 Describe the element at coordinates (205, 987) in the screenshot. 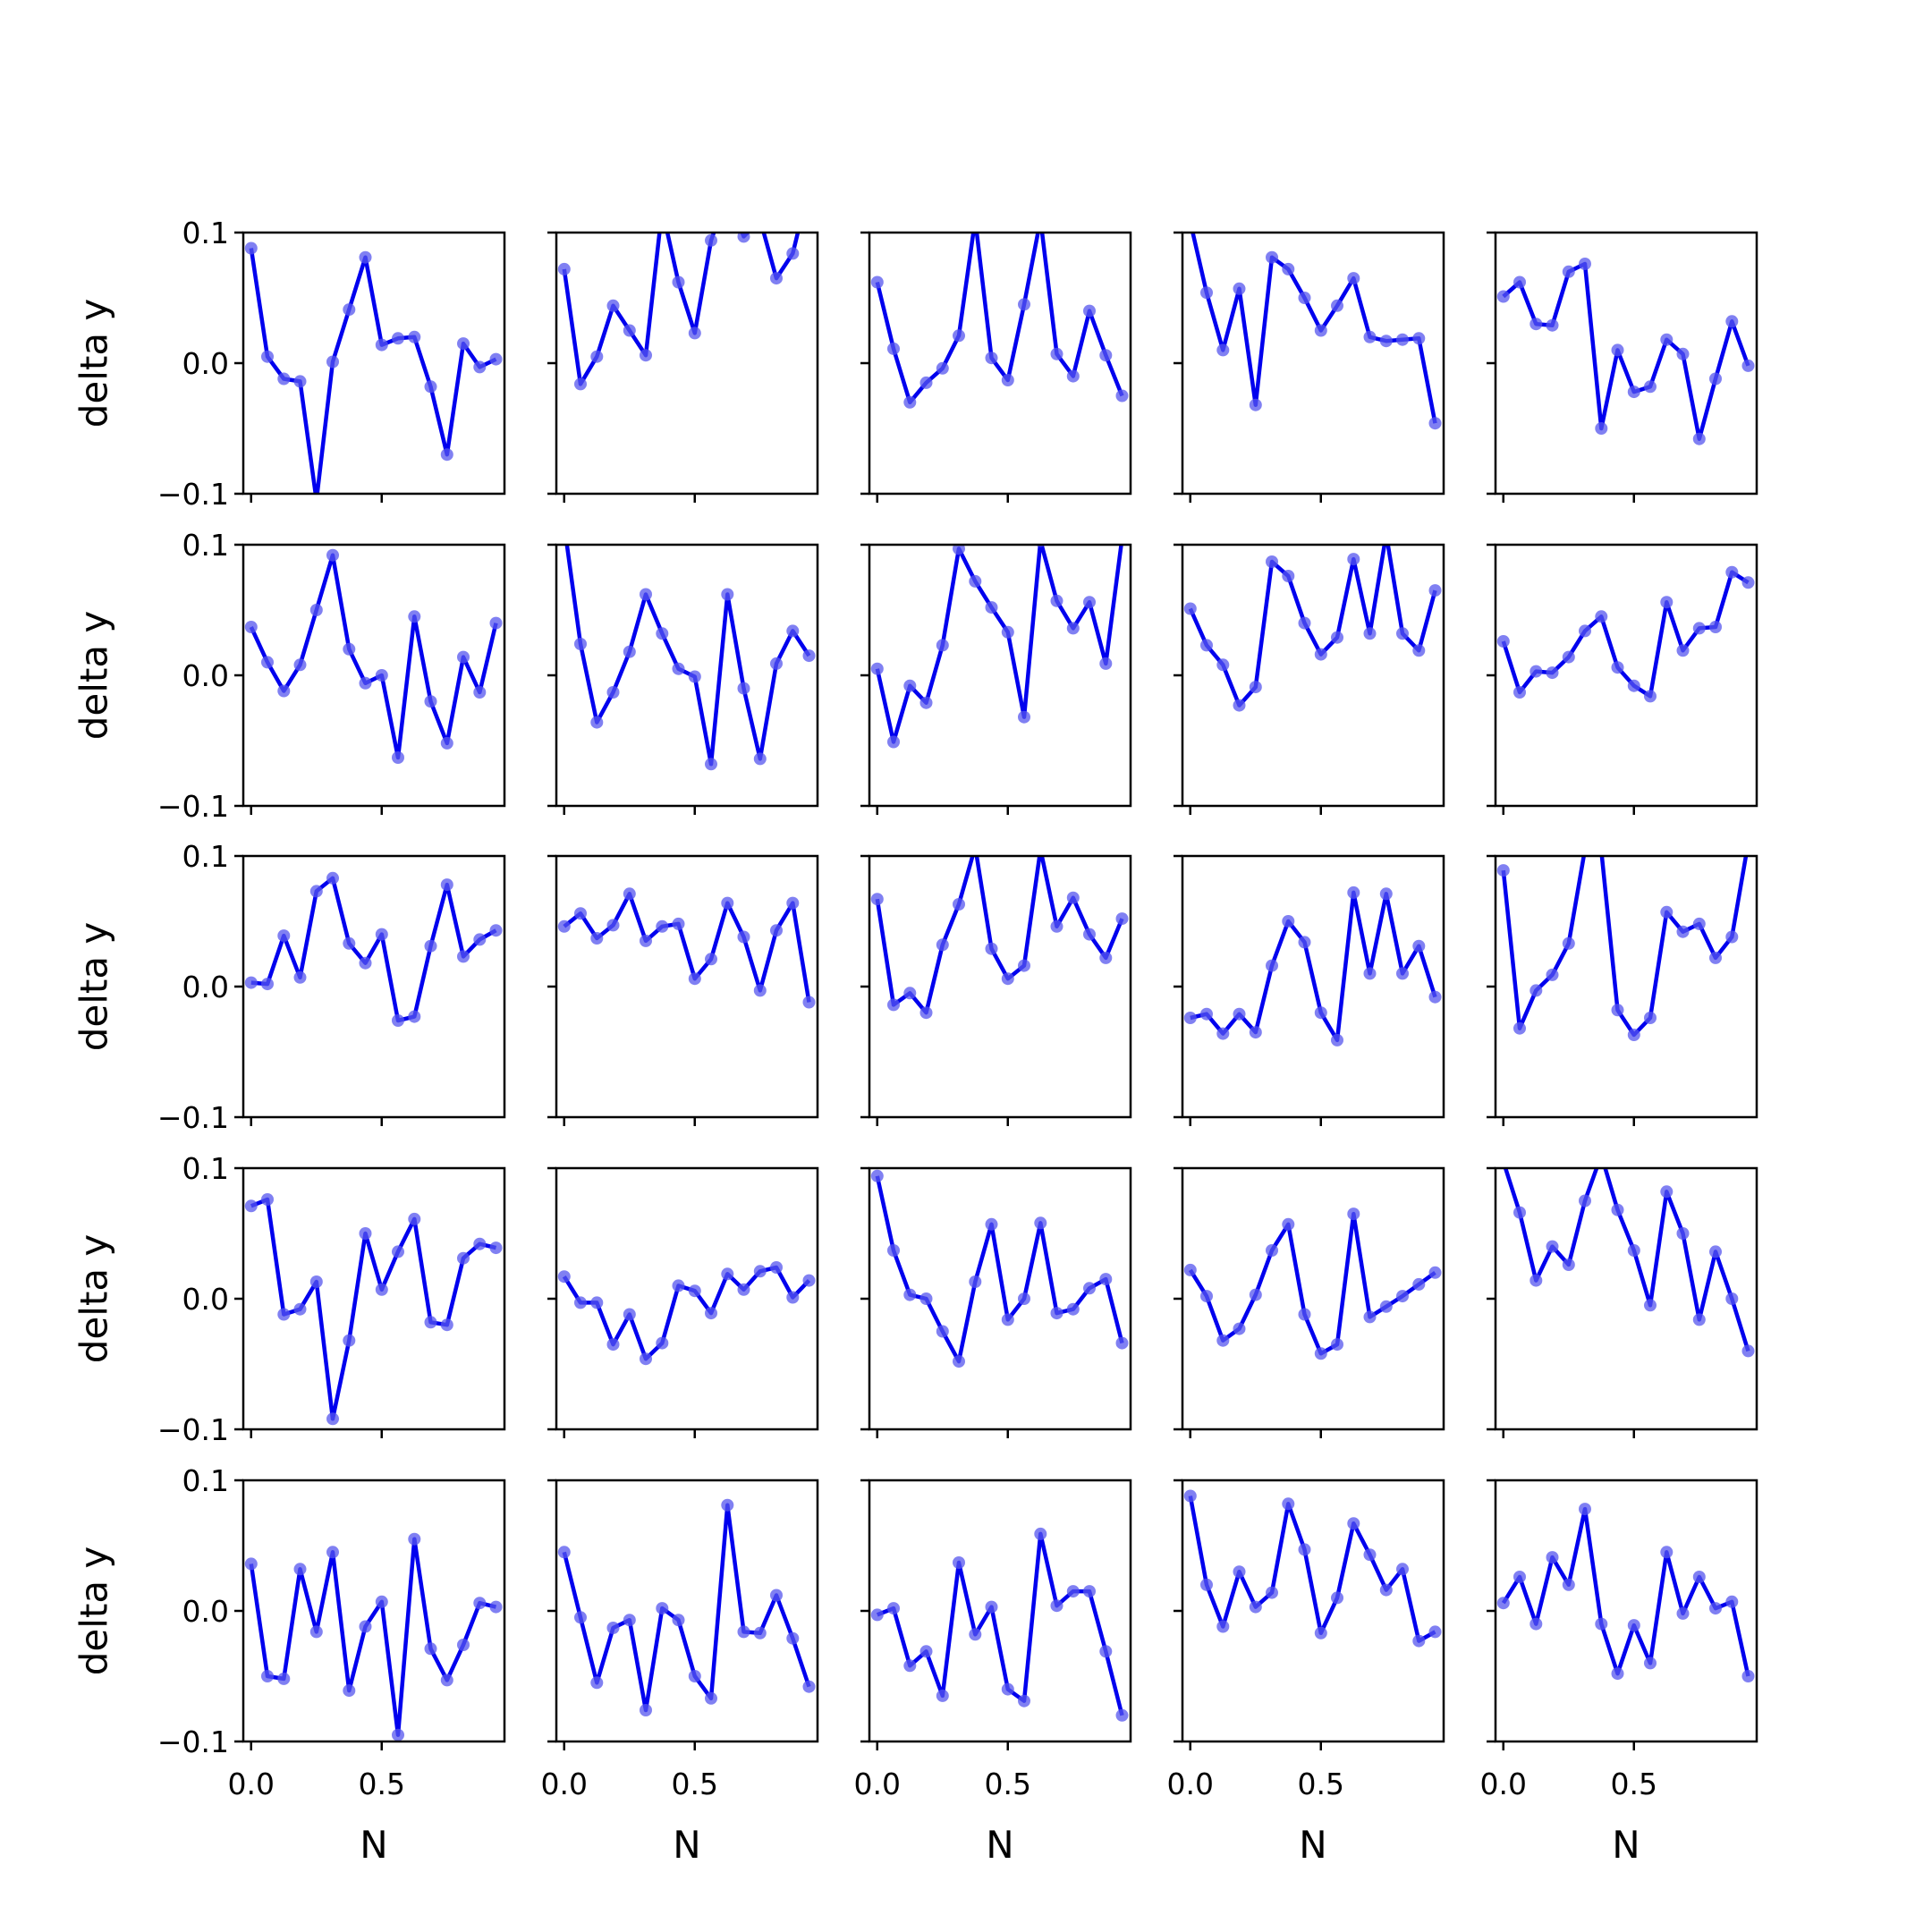

I see `y-tick-label: 0.0` at that location.